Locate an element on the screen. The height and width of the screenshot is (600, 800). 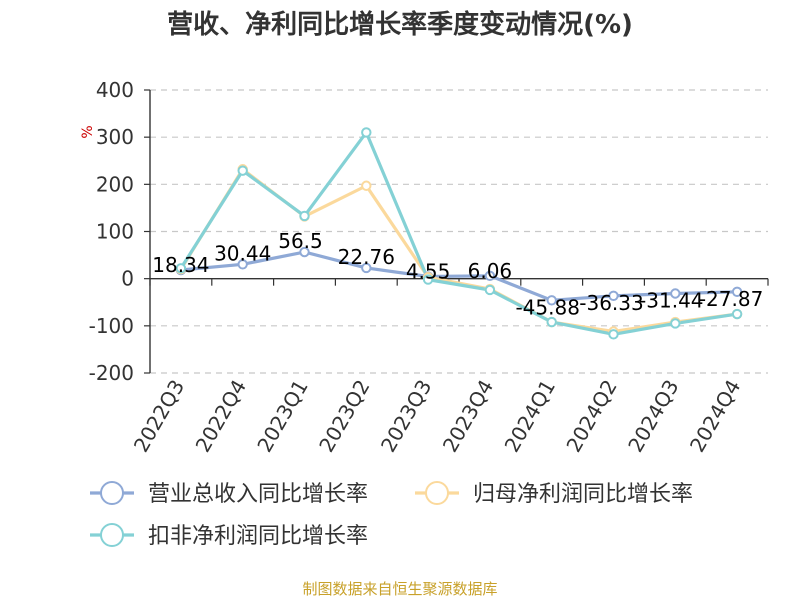
data-label: 6.06 is located at coordinates (490, 271).